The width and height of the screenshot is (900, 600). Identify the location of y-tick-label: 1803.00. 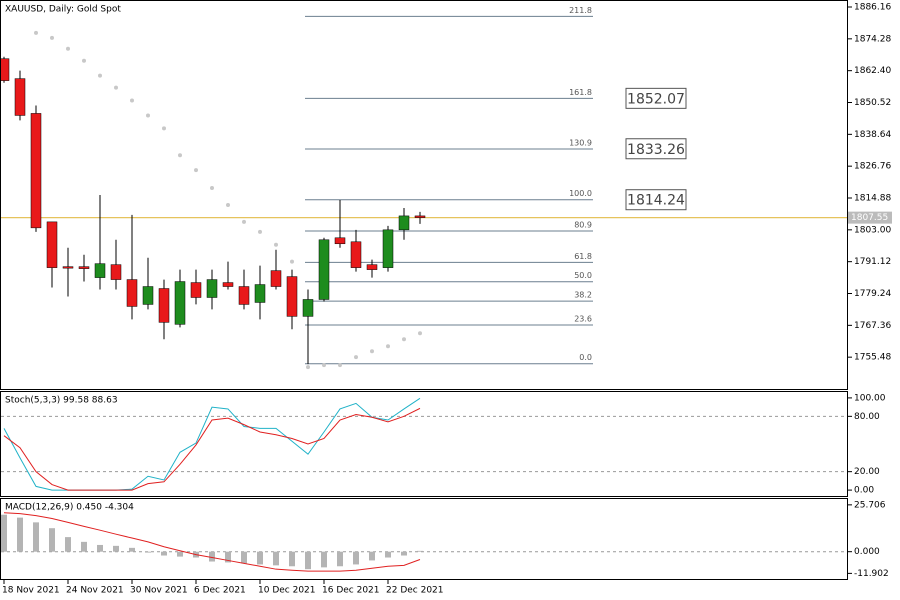
(872, 230).